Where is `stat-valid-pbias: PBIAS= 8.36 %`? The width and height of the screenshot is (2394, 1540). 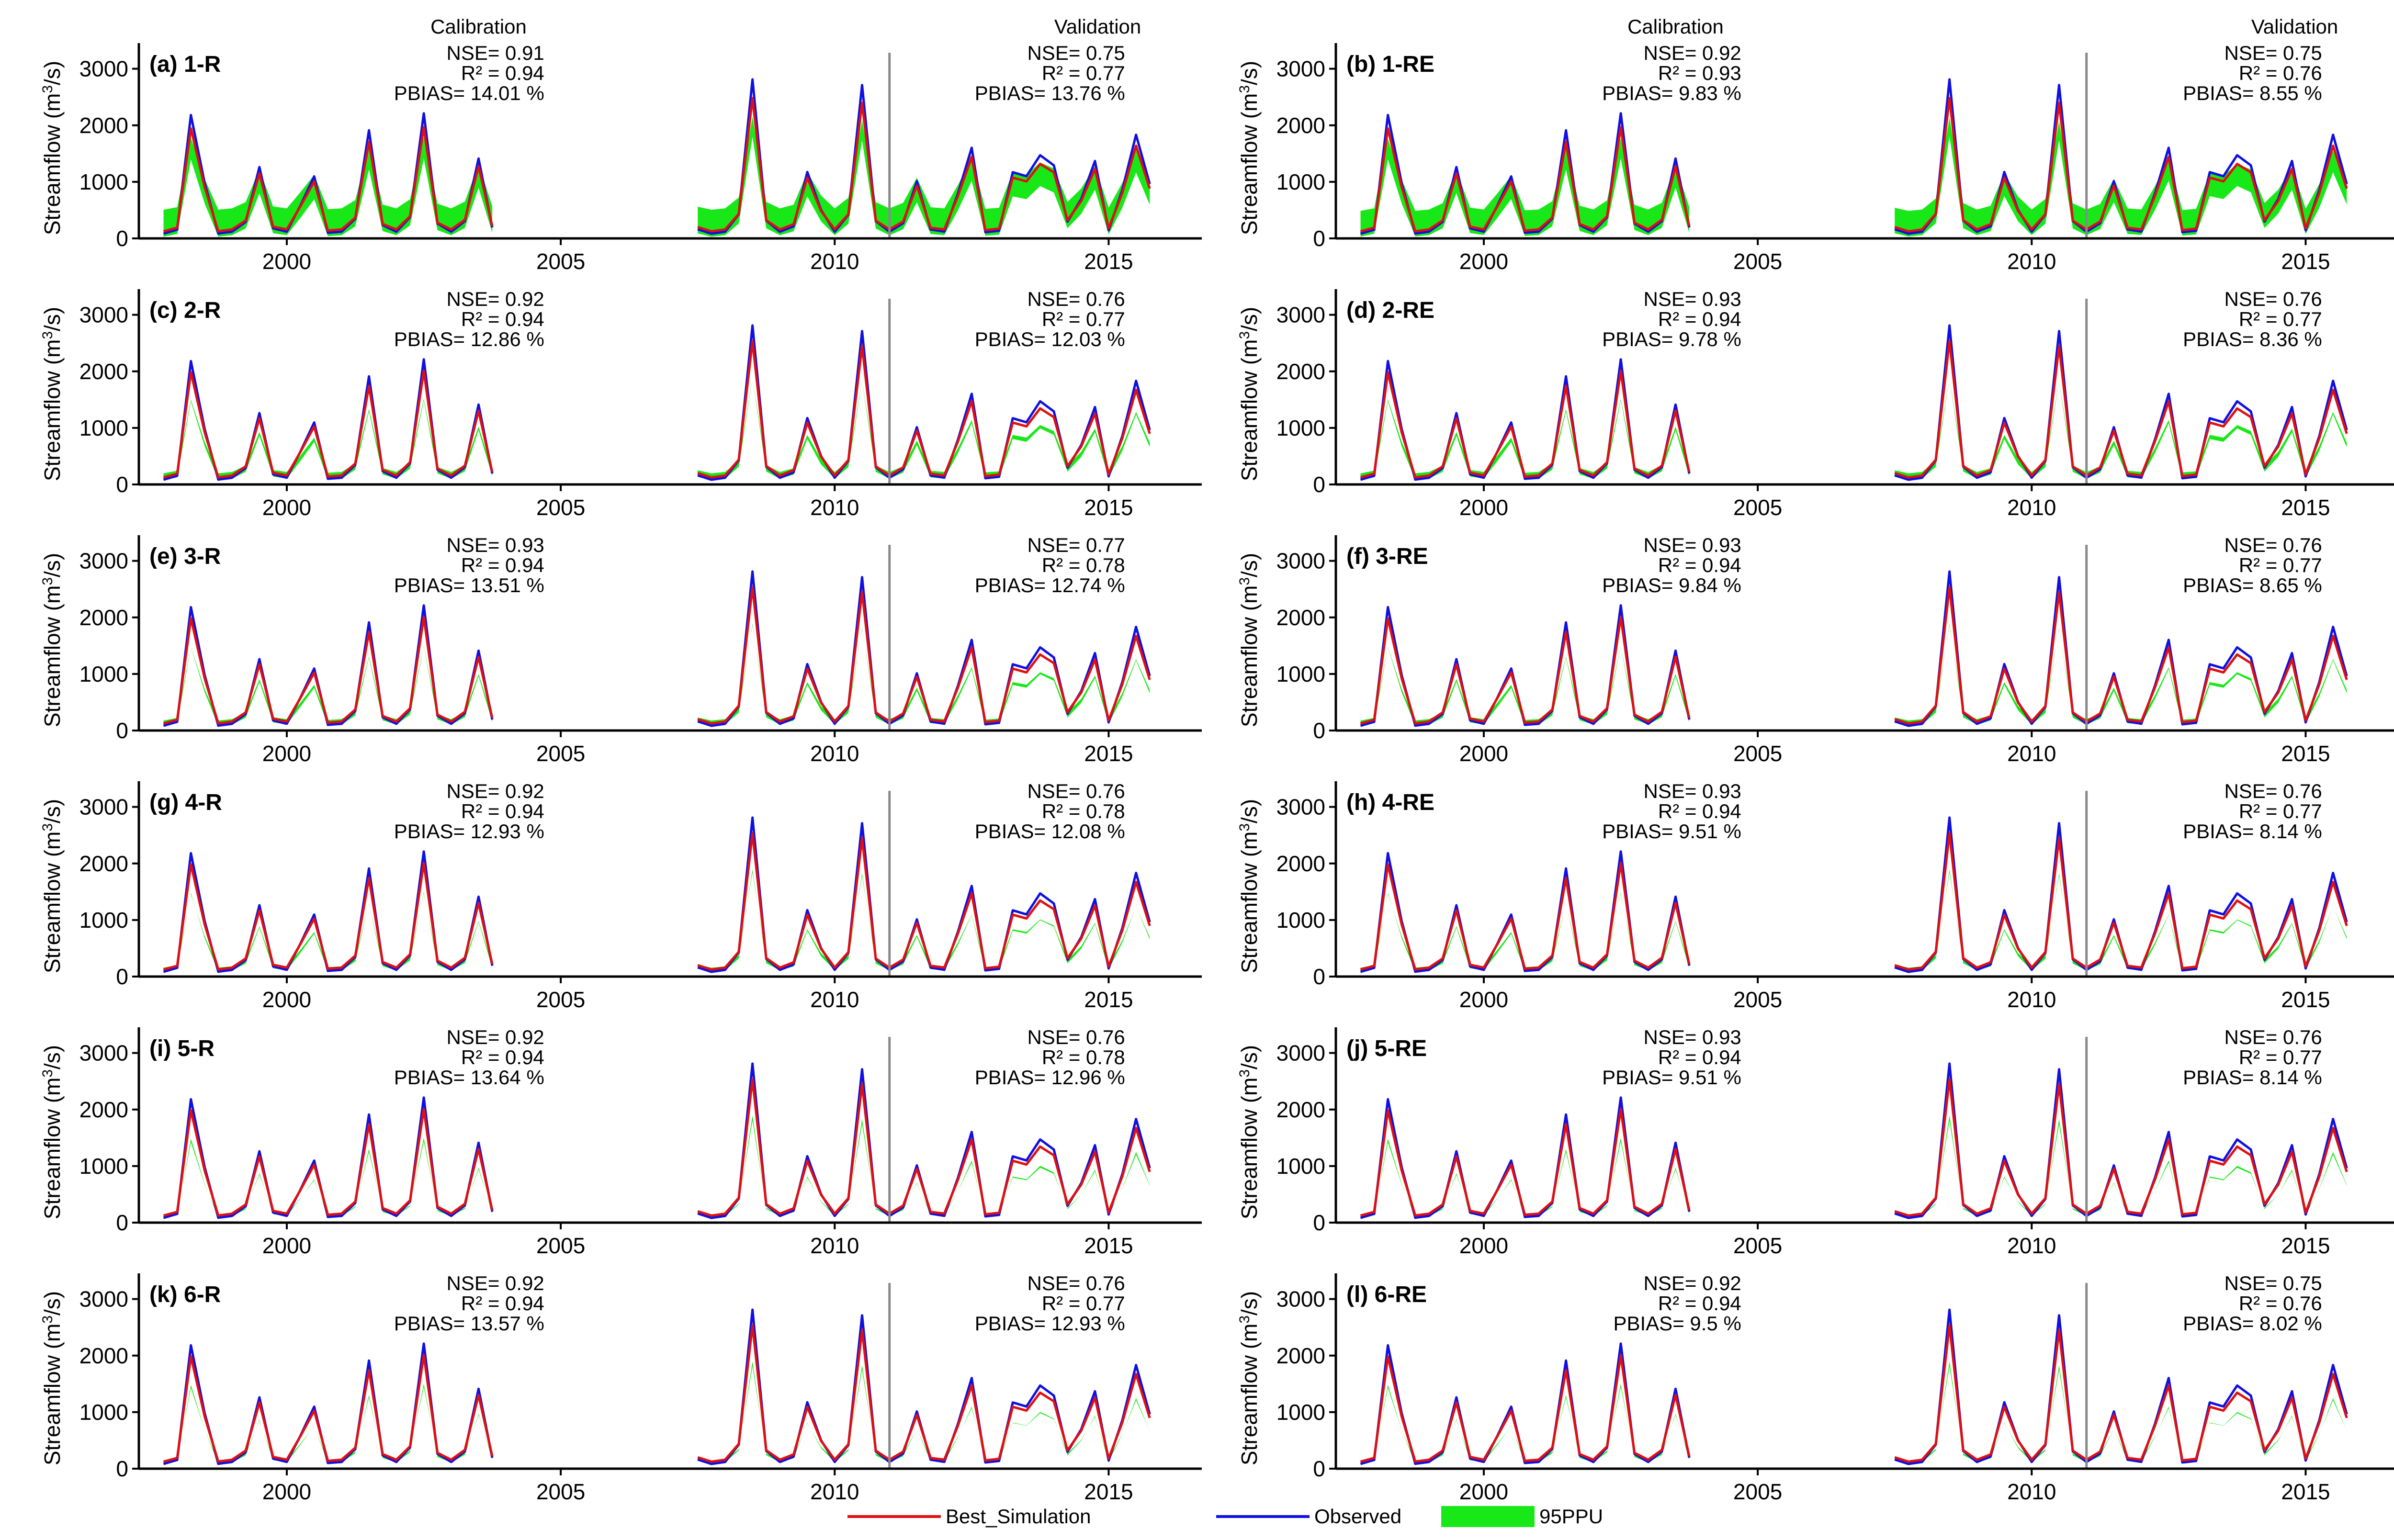 stat-valid-pbias: PBIAS= 8.36 % is located at coordinates (2253, 339).